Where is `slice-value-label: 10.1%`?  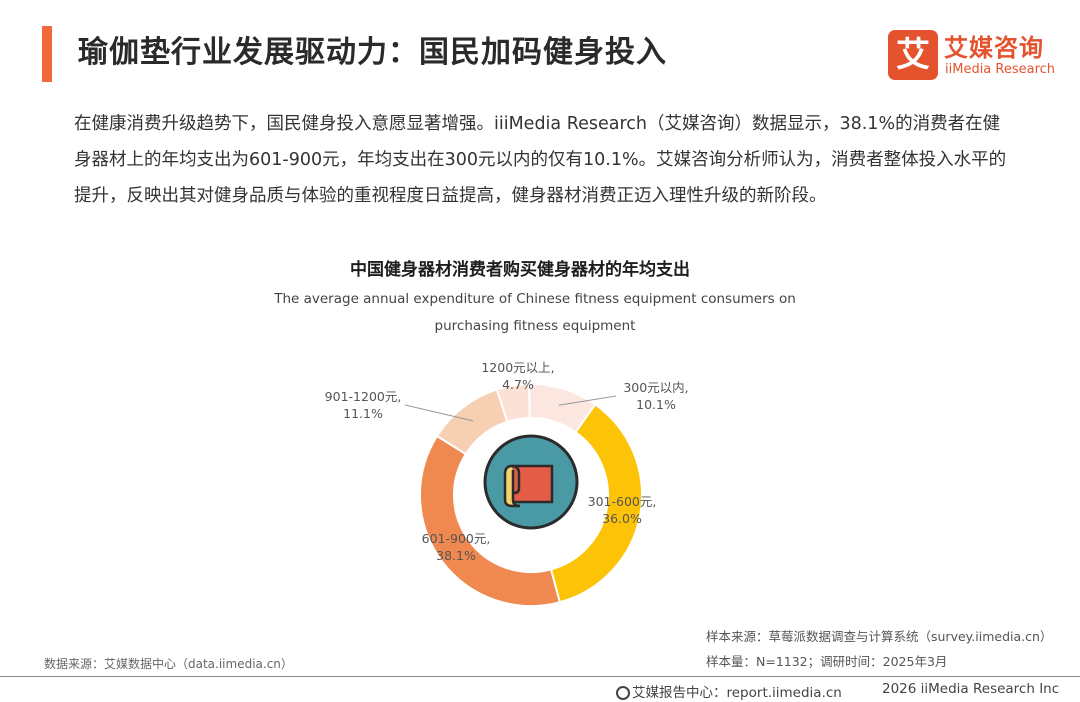 slice-value-label: 10.1% is located at coordinates (656, 404).